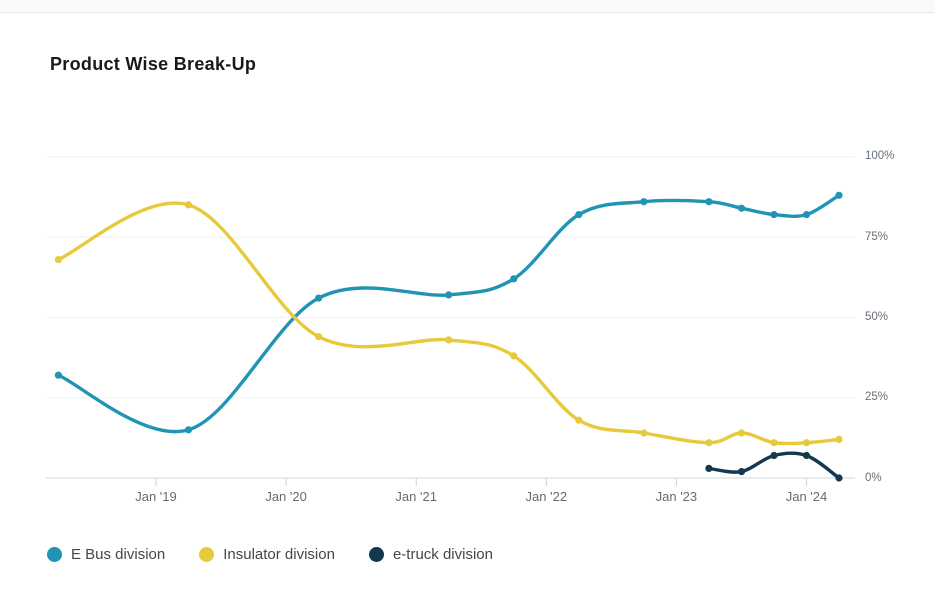  Describe the element at coordinates (676, 496) in the screenshot. I see `x-axis-label: Jan '23` at that location.